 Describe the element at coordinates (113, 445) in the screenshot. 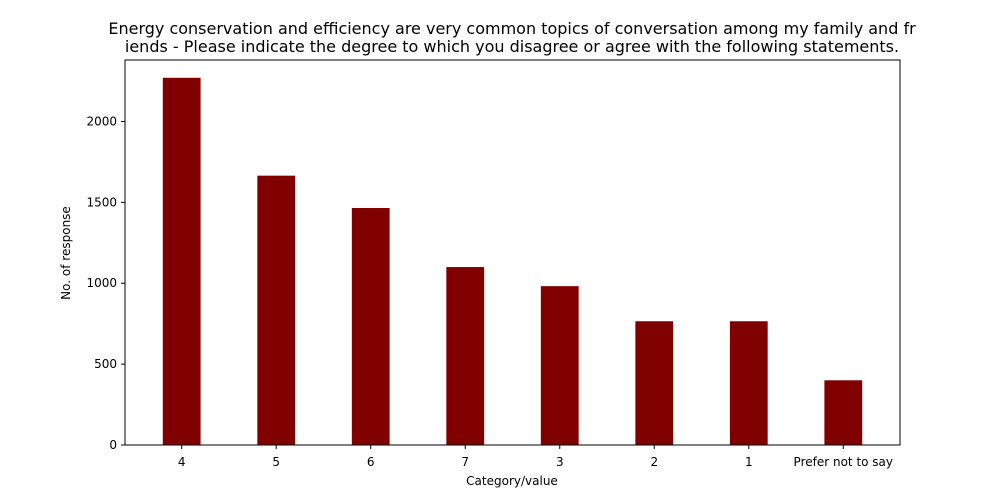

I see `y-tick-label: 0` at that location.